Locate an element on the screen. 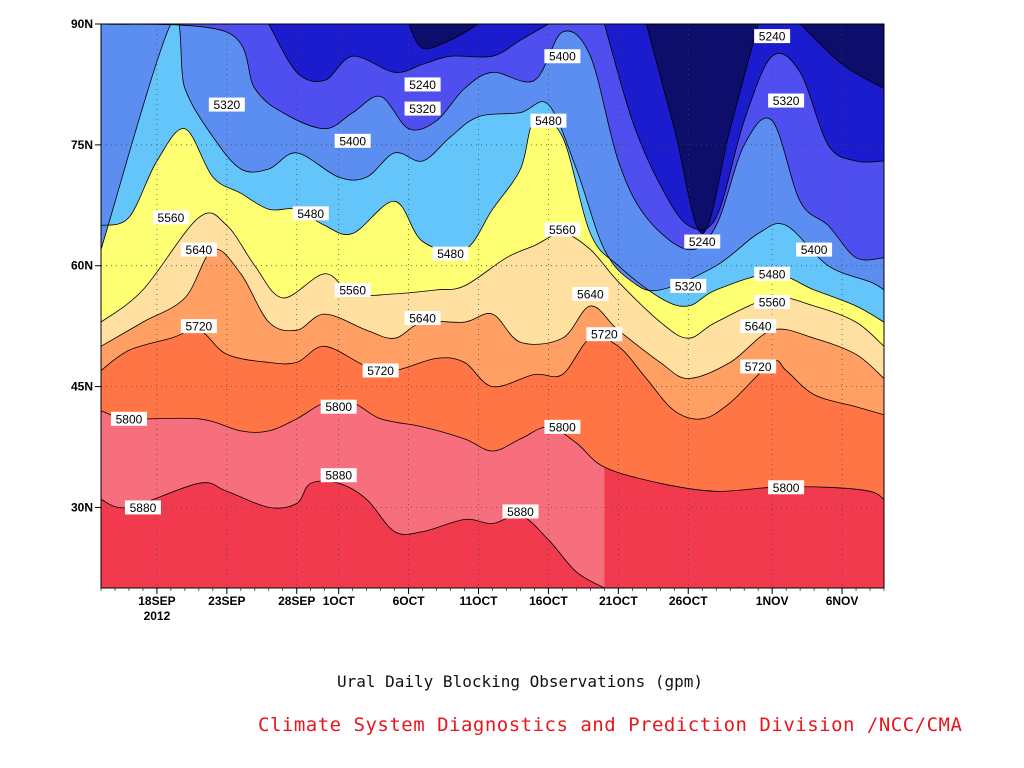 The width and height of the screenshot is (1024, 768). y-axis: 30N 45N 60N 75N 90N is located at coordinates (86, 265).